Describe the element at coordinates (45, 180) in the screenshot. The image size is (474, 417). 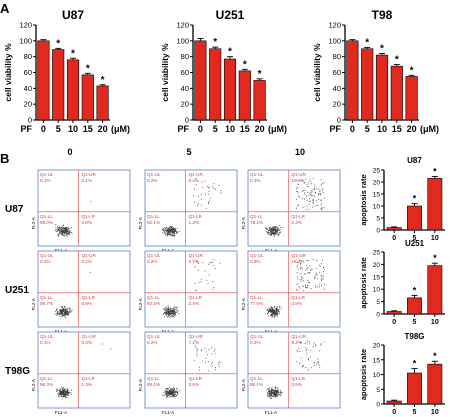
I see `quadrant-ul-value: 0.1%` at that location.